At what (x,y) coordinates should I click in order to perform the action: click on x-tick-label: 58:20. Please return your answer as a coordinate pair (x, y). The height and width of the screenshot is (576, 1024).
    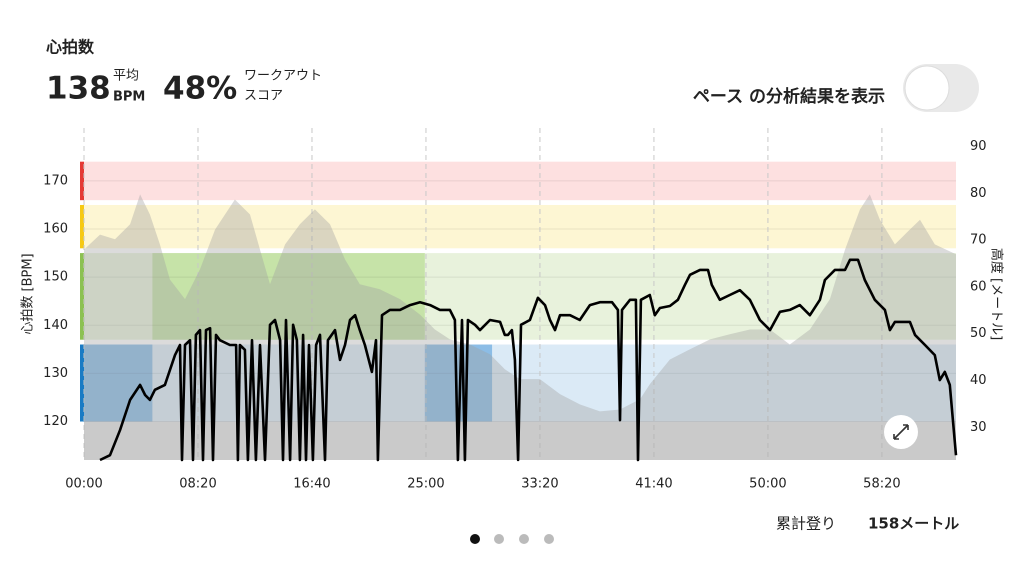
    Looking at the image, I should click on (881, 484).